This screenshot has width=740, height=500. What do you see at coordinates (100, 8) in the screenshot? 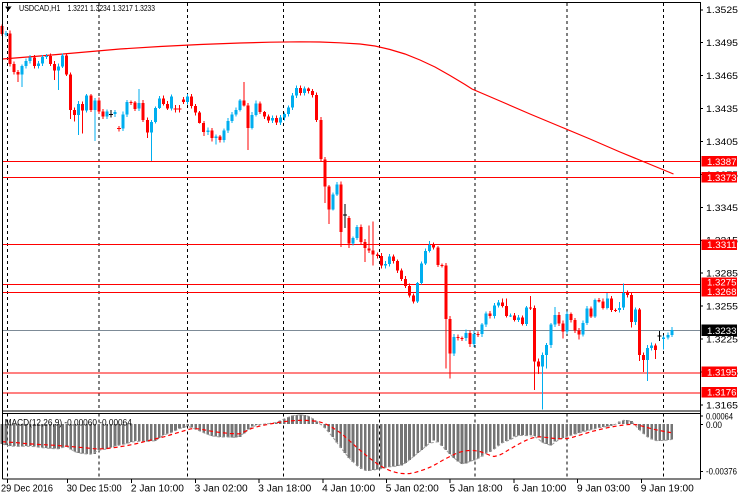
I see `svg-text: 1.3234` at bounding box center [100, 8].